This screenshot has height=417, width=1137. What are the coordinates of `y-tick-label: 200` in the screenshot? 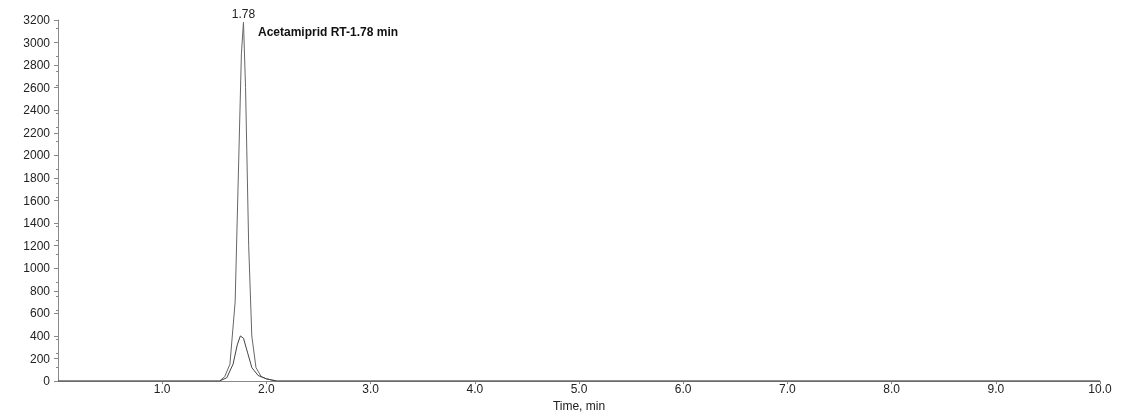 It's located at (40, 358).